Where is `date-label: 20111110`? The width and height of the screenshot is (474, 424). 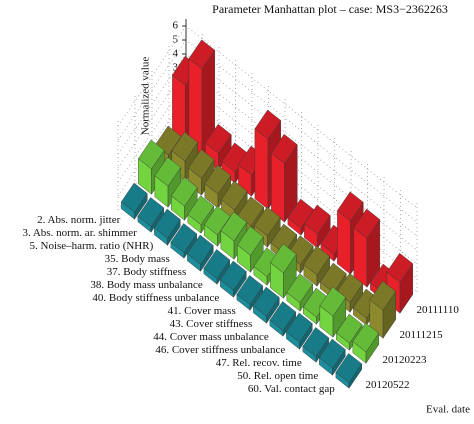
date-label: 20111110 is located at coordinates (438, 310).